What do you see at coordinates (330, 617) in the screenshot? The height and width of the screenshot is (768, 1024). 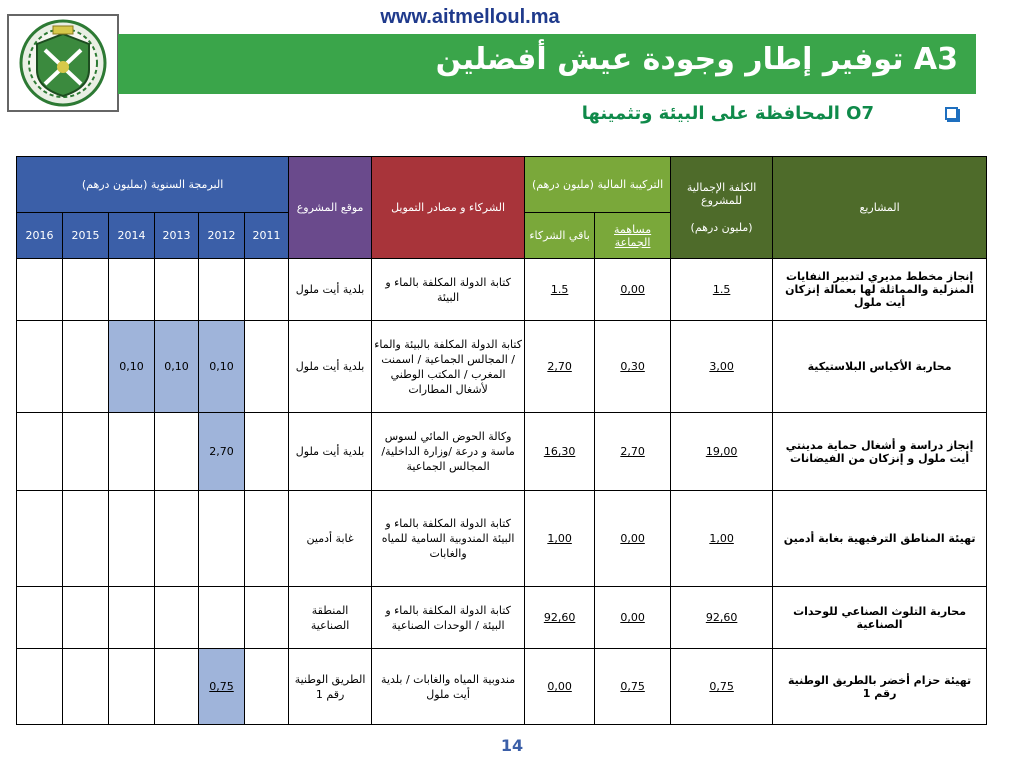 I see `cell-location: المنطقة الصناعية` at bounding box center [330, 617].